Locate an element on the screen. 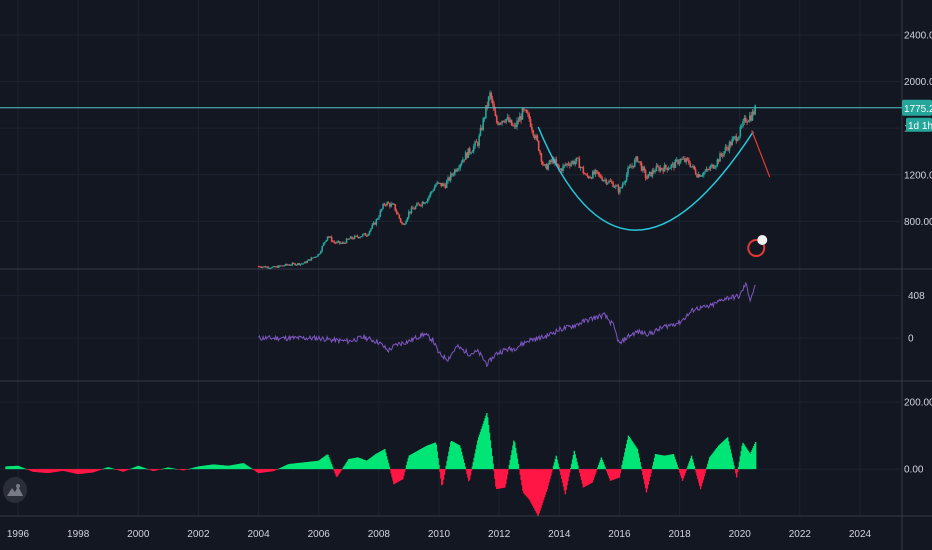  tradingview-logo-button is located at coordinates (15, 490).